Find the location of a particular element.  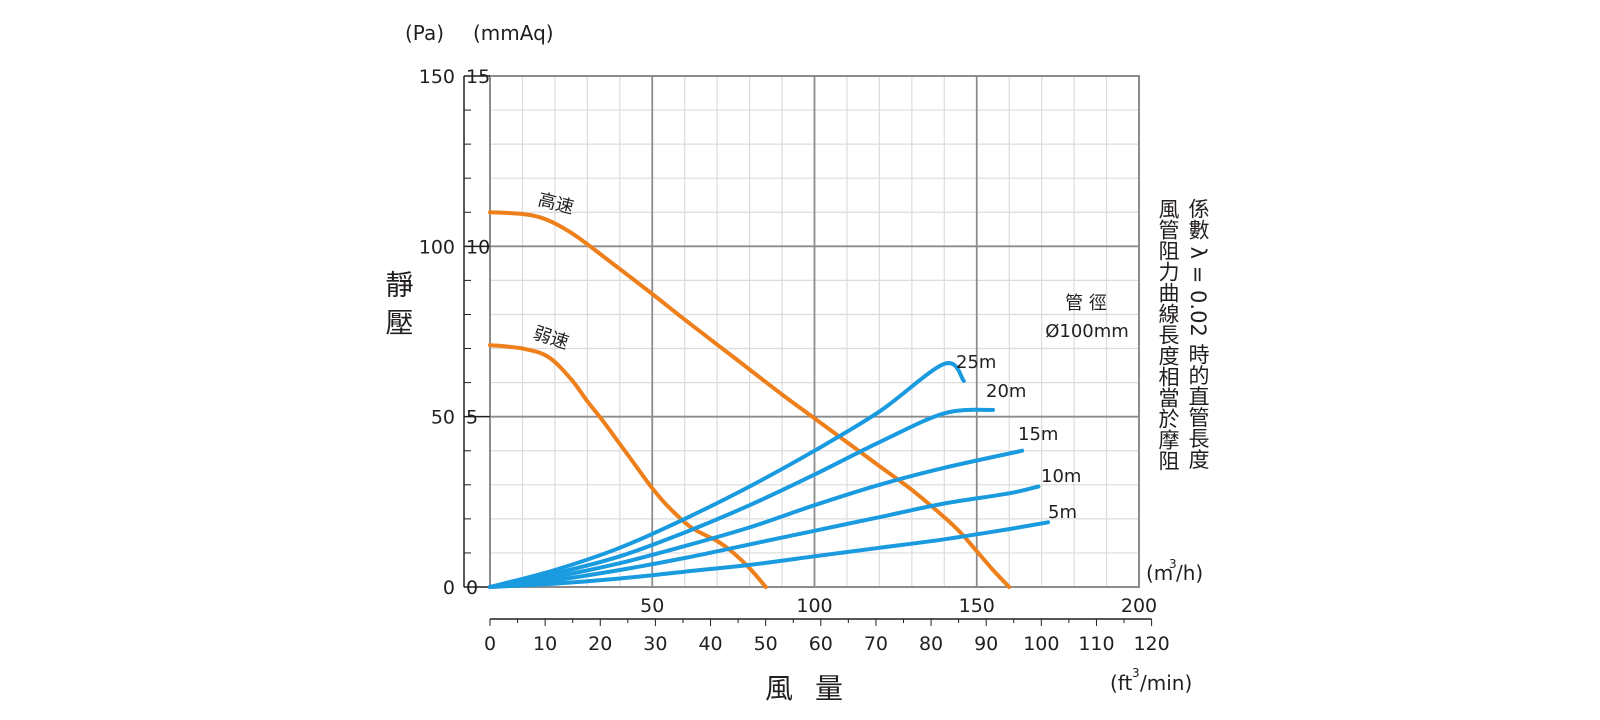

svg-text: /h) is located at coordinates (1189, 573).